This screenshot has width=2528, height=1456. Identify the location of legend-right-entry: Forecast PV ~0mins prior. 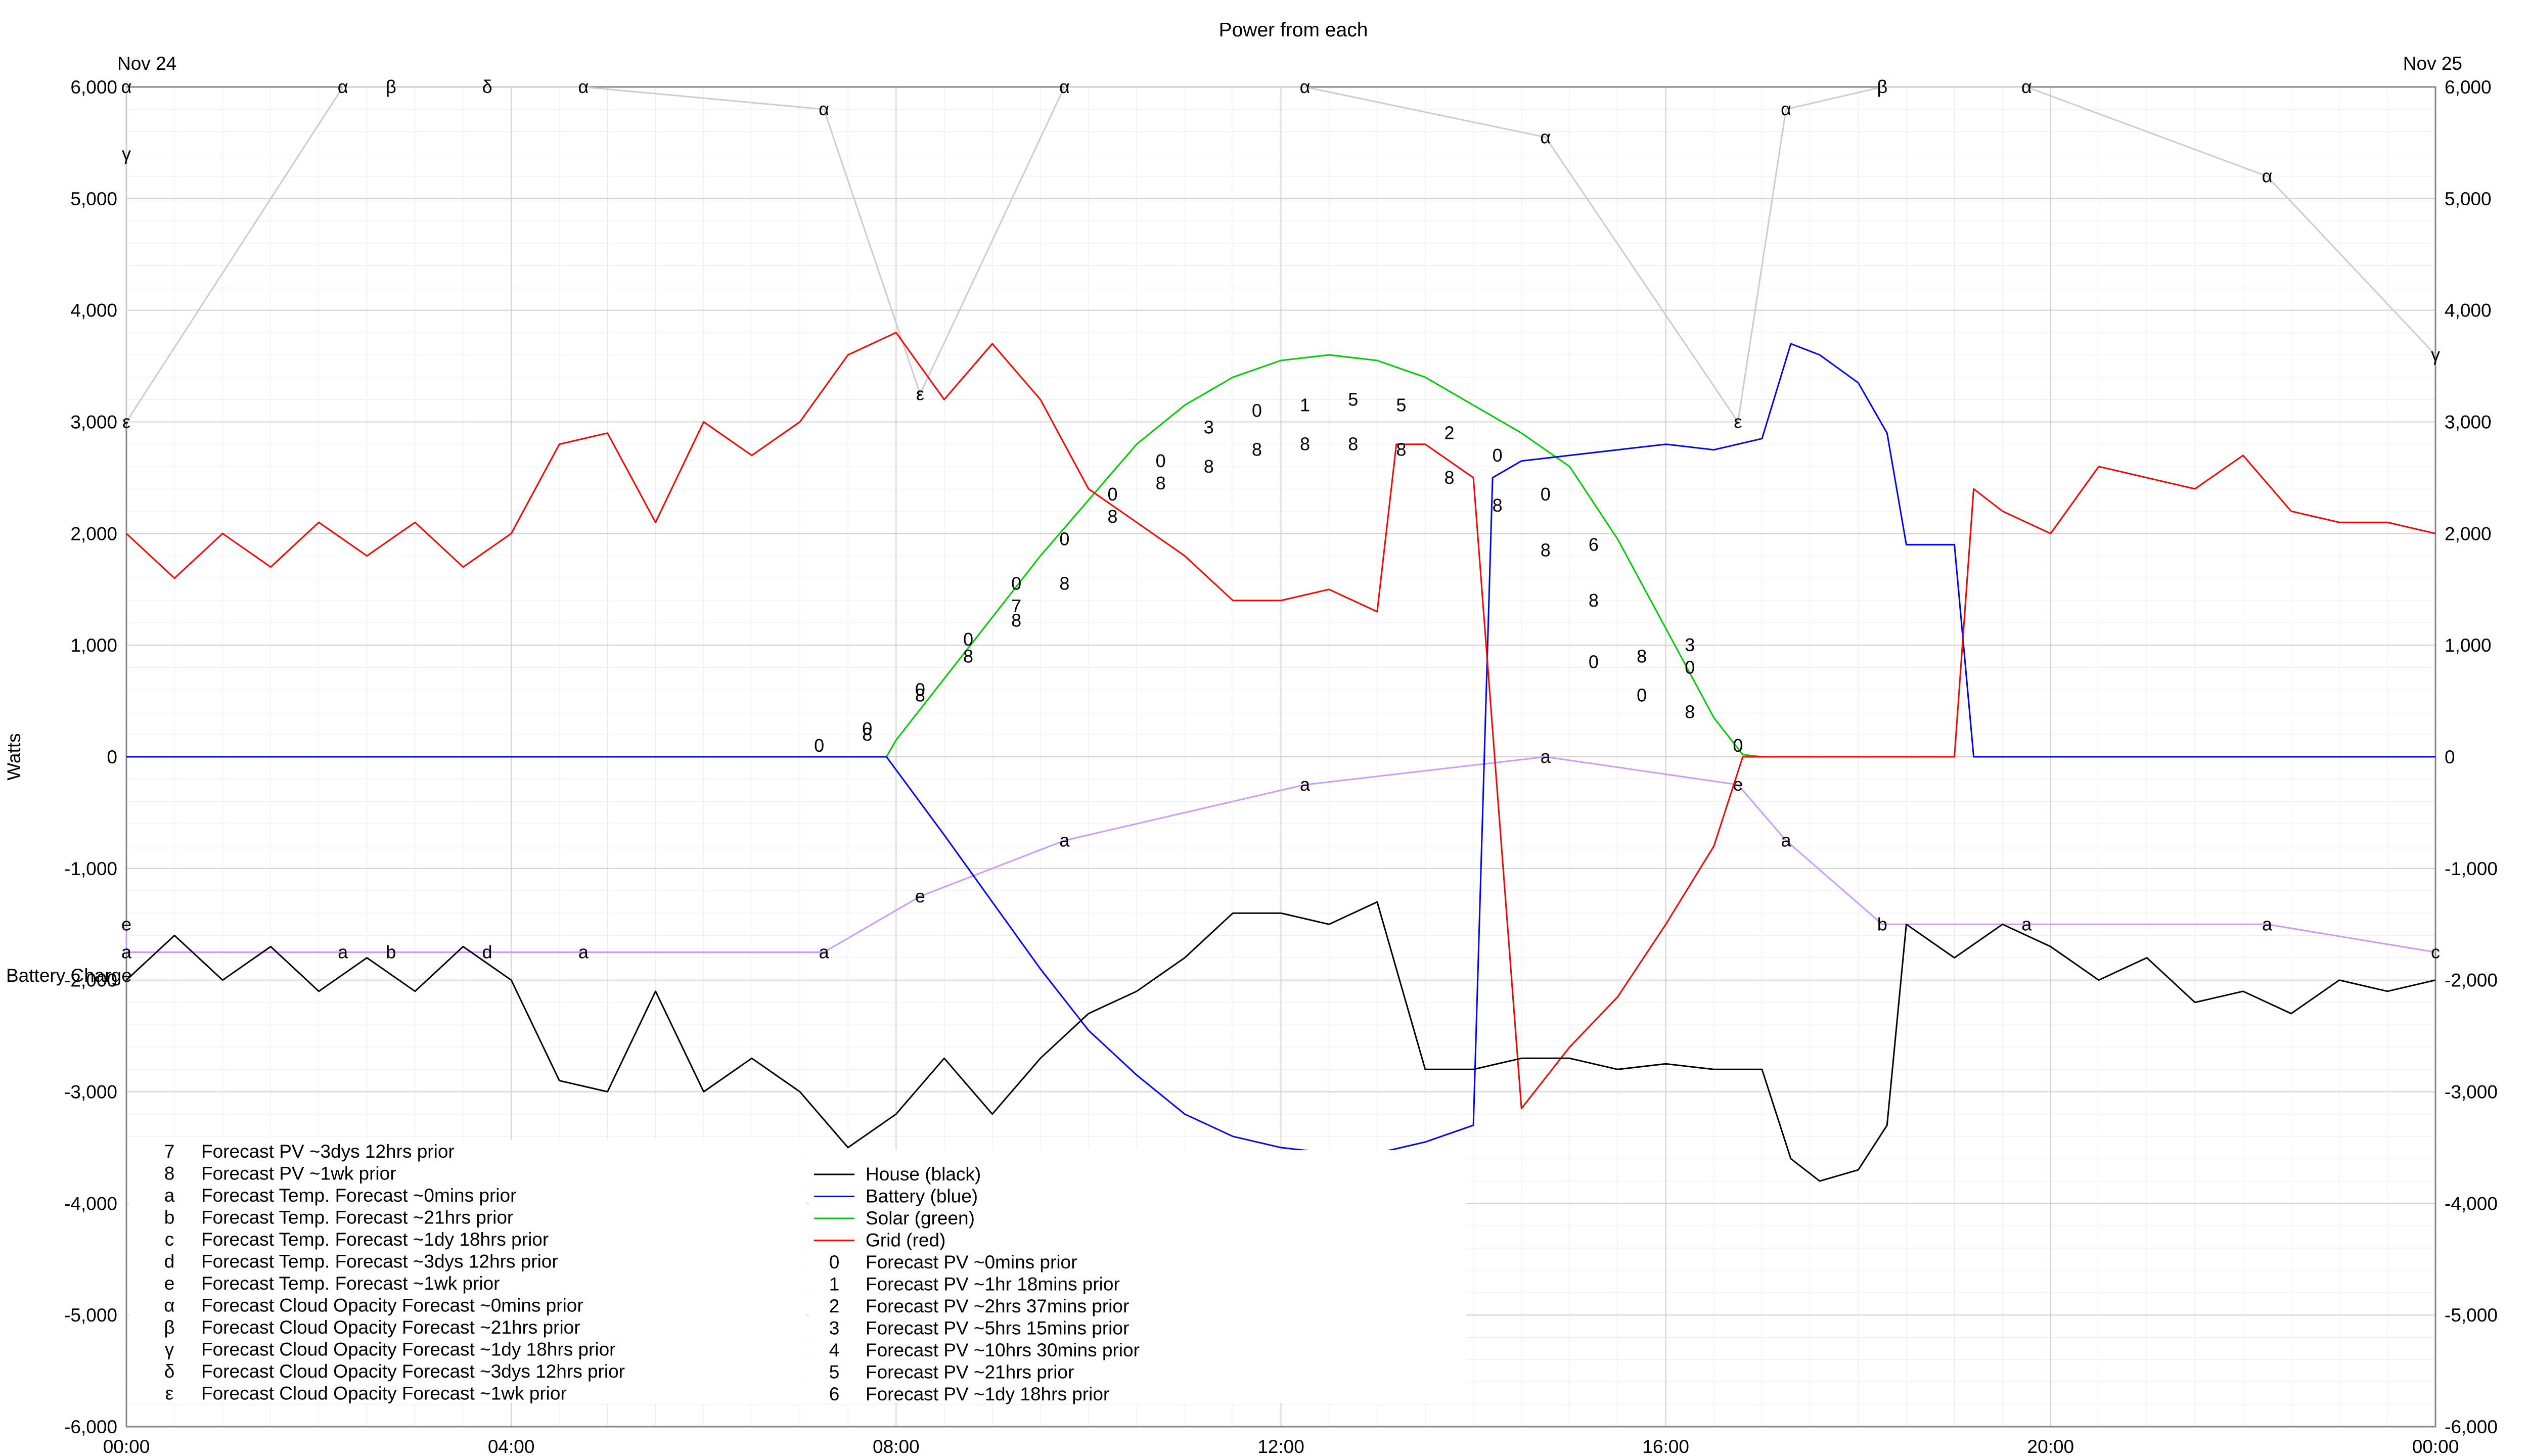
(972, 1262).